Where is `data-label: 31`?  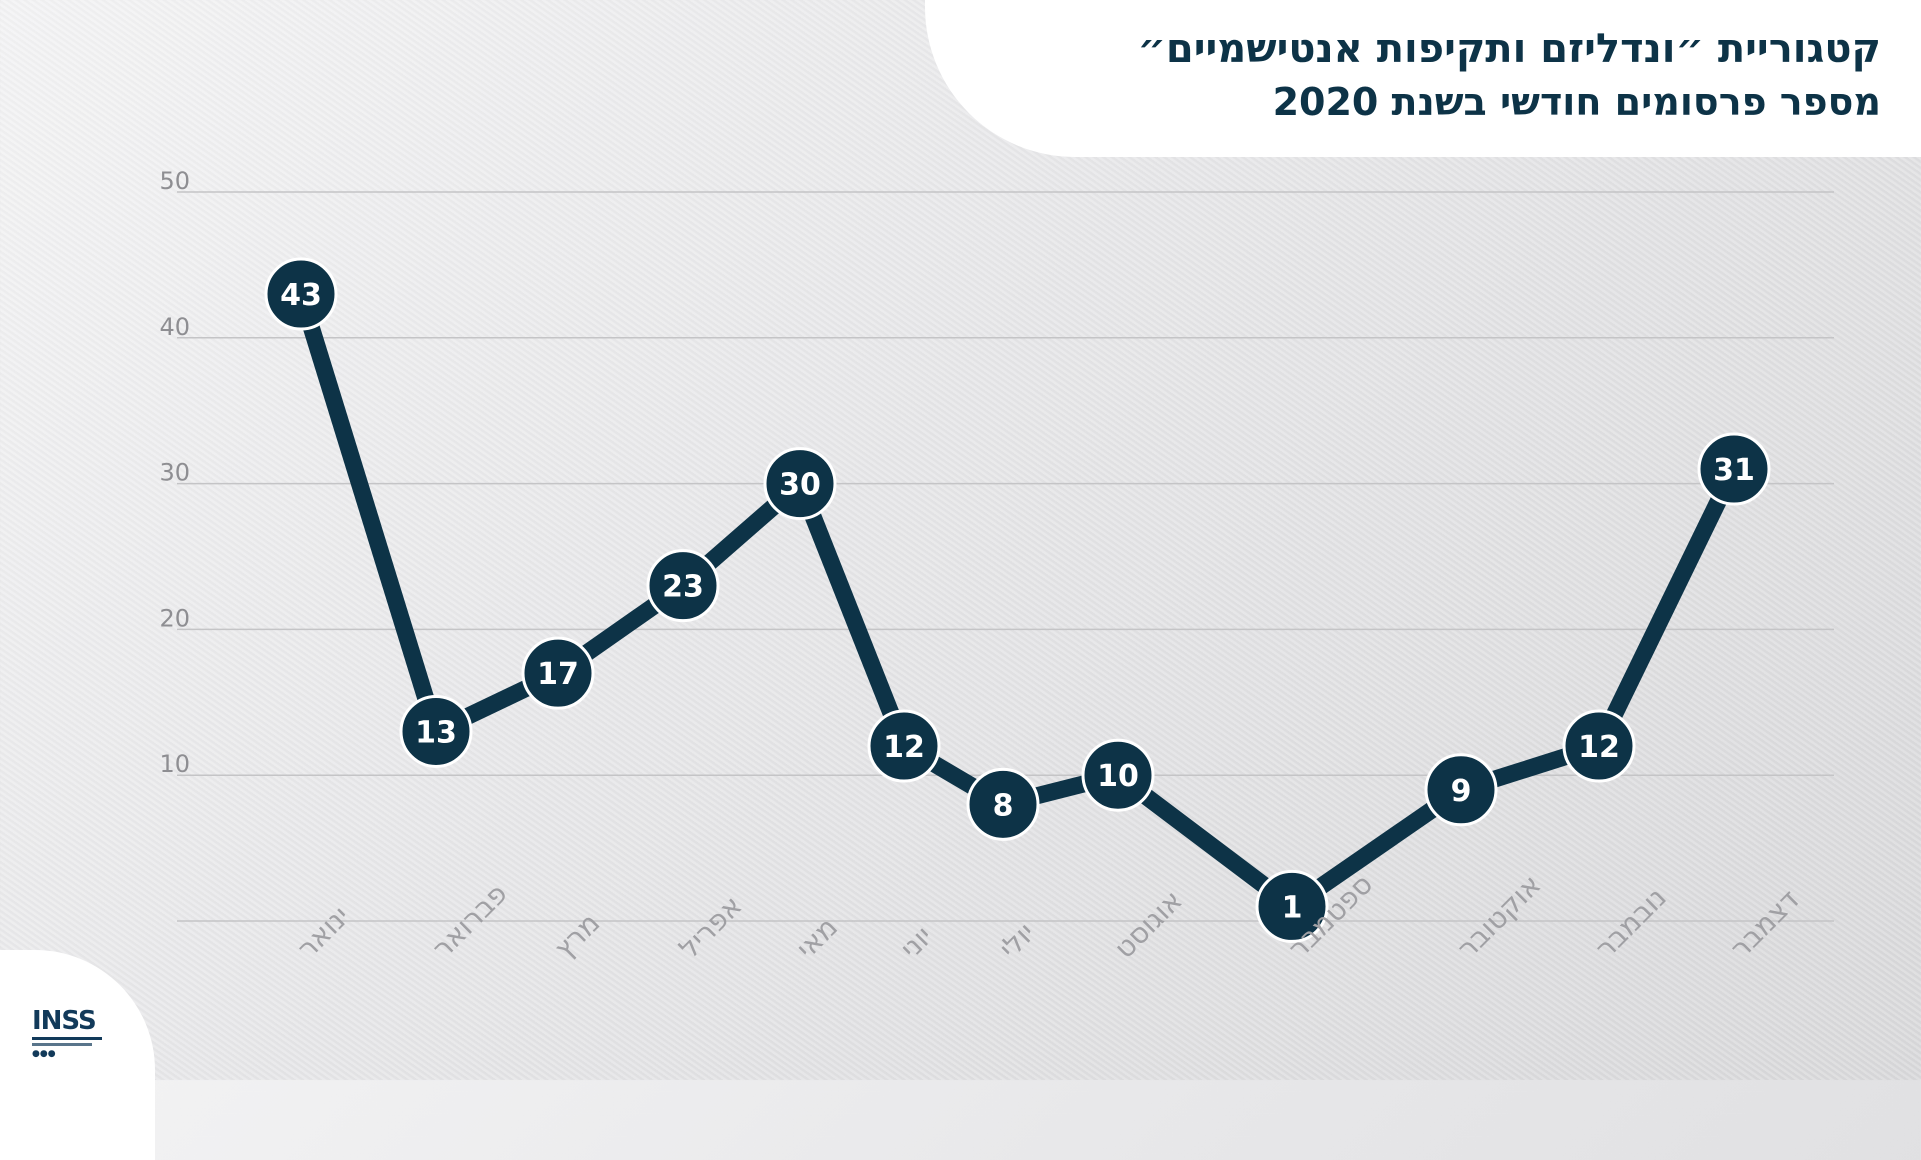 data-label: 31 is located at coordinates (1734, 470).